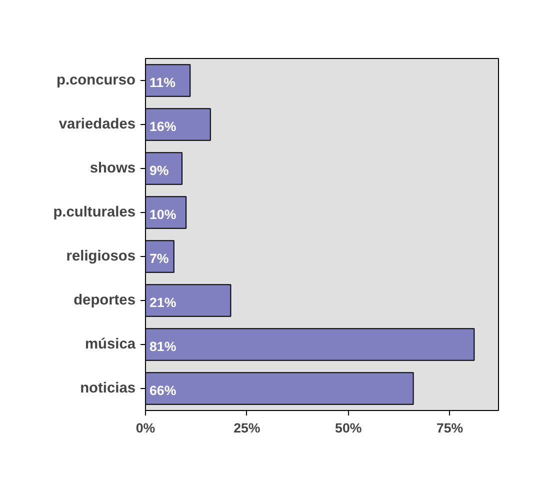 This screenshot has height=485, width=542. What do you see at coordinates (159, 170) in the screenshot?
I see `data-label: 9%` at bounding box center [159, 170].